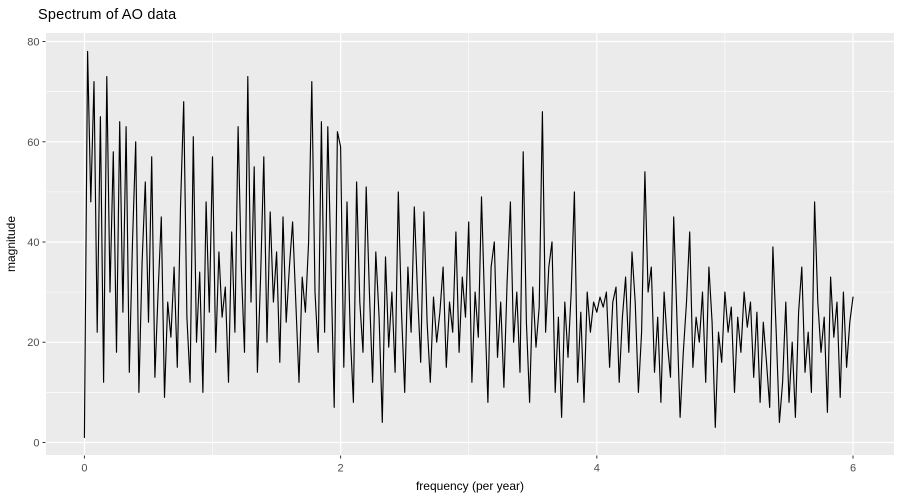 The height and width of the screenshot is (500, 900). I want to click on y-tick-label: 20, so click(33, 343).